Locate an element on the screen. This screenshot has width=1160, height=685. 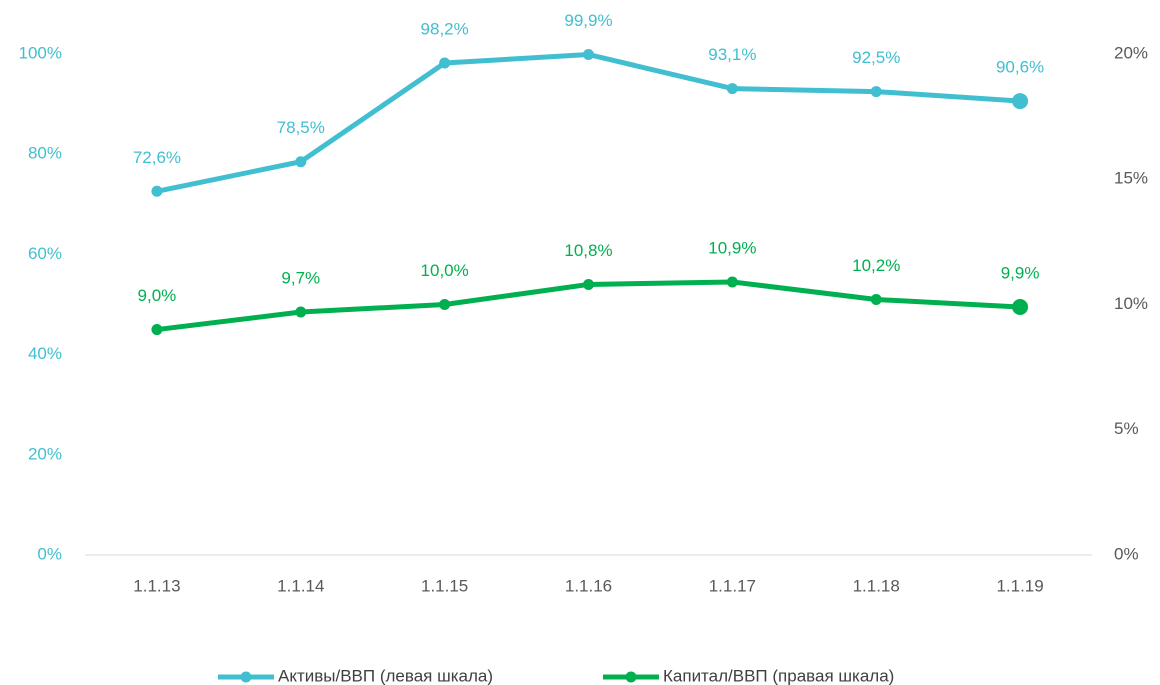
y-tick-label: 0% is located at coordinates (49, 553).